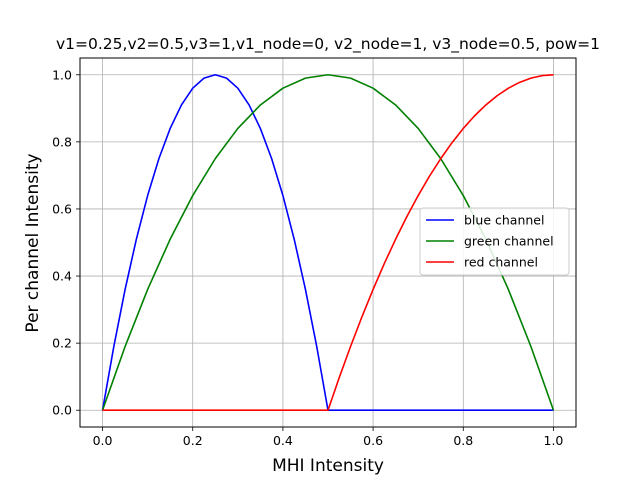 The image size is (640, 480). I want to click on x-tick-label: 0.6, so click(373, 440).